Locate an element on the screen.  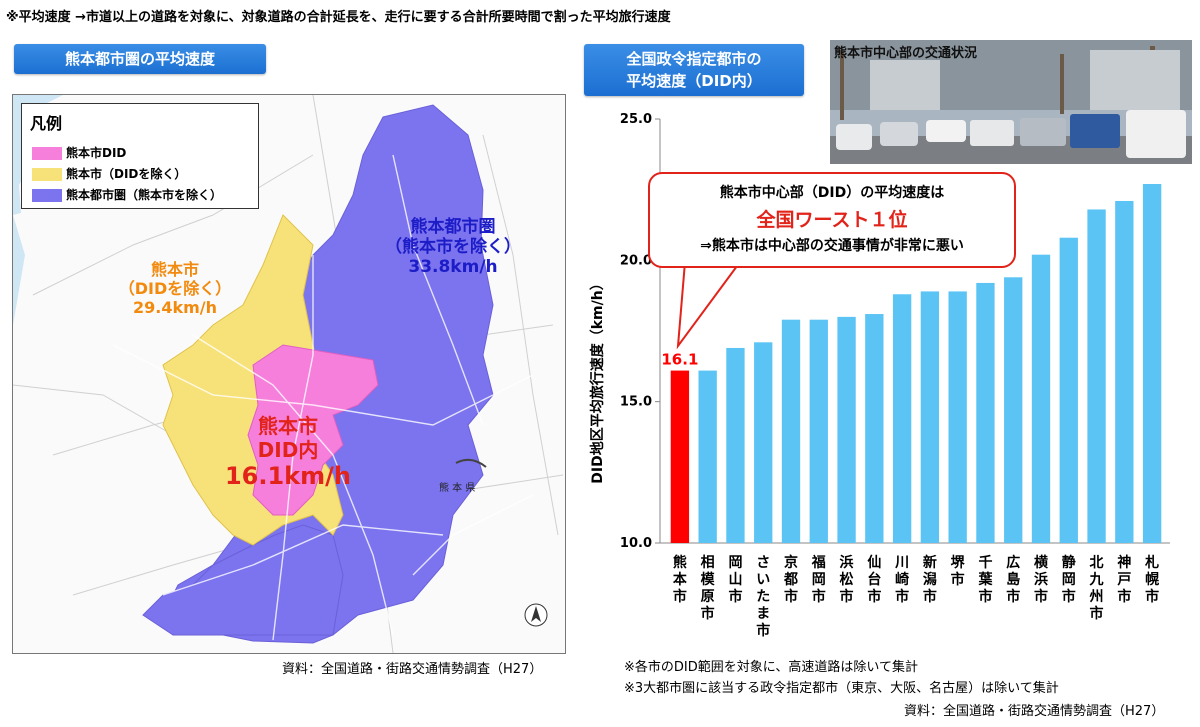
did-label: 熊本市 DID内 16.1km/h is located at coordinates (288, 452).